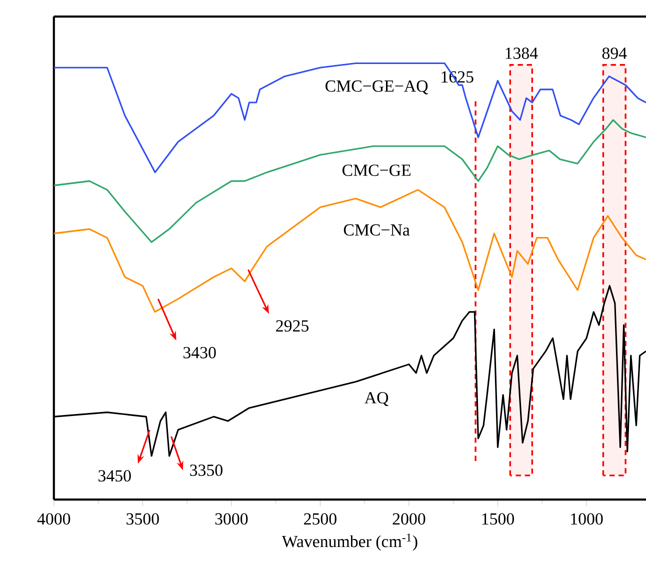  What do you see at coordinates (587, 519) in the screenshot?
I see `x-tick-label: 1000` at bounding box center [587, 519].